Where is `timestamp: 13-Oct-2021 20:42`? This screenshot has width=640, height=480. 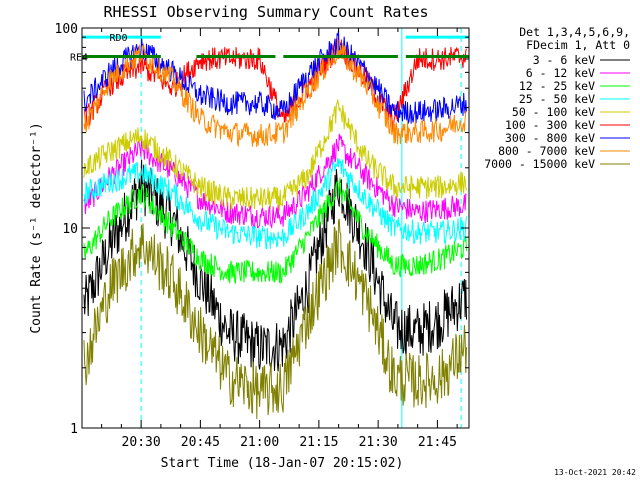
timestamp: 13-Oct-2021 20:42 is located at coordinates (595, 472).